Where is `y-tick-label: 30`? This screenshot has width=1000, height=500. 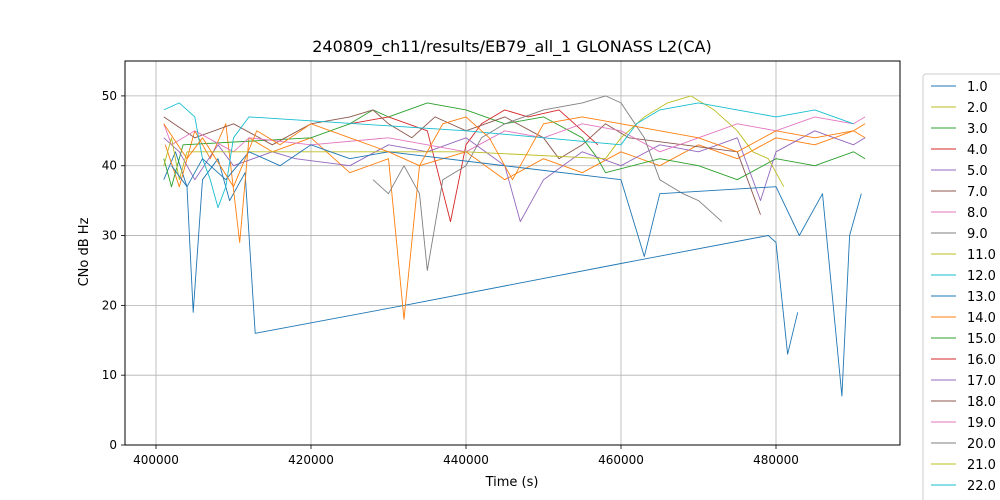 y-tick-label: 30 is located at coordinates (109, 236).